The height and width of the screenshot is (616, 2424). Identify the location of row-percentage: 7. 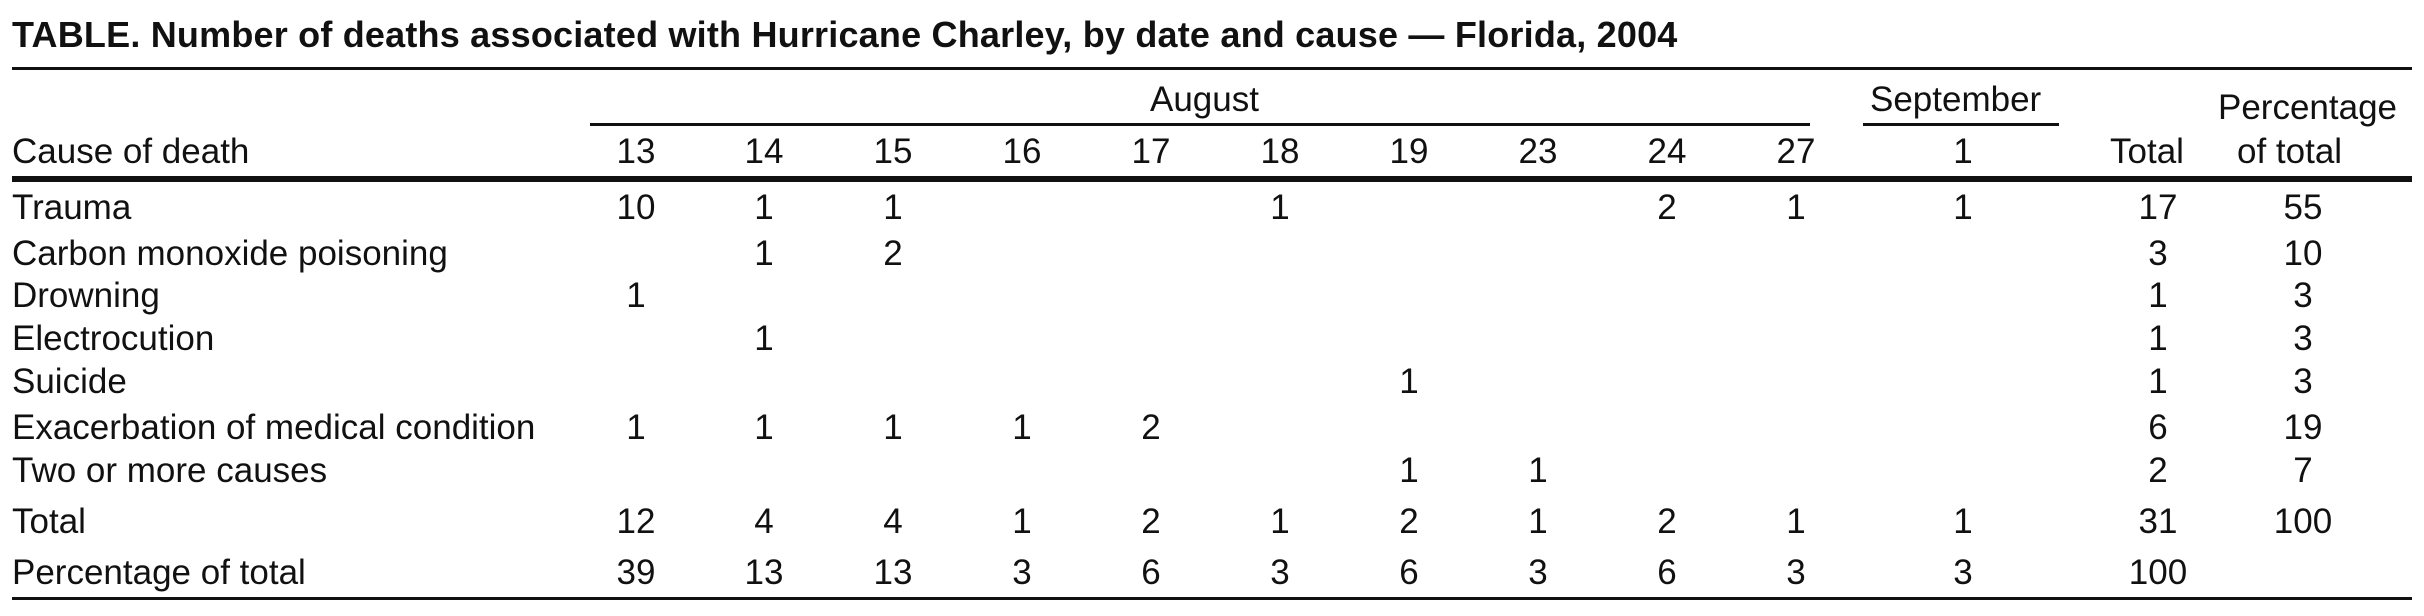
(2303, 470).